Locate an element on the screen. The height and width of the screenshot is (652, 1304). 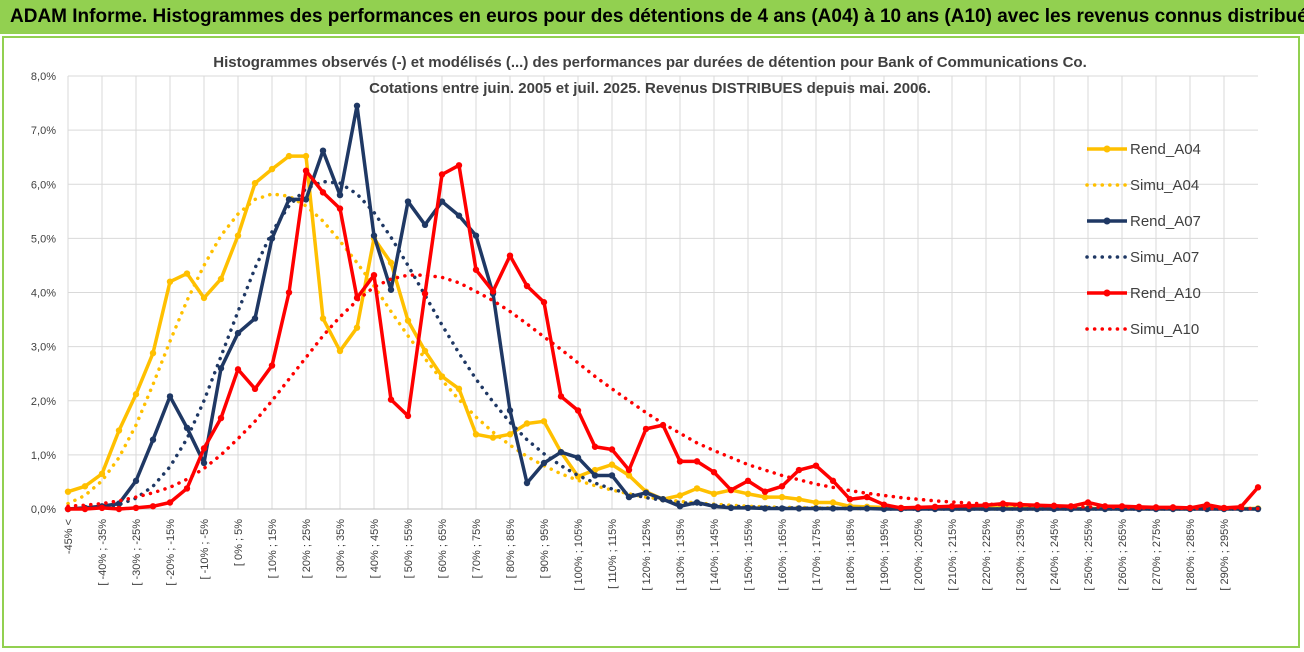
x-tick-label: [ 200% ; 205% is located at coordinates (919, 555).